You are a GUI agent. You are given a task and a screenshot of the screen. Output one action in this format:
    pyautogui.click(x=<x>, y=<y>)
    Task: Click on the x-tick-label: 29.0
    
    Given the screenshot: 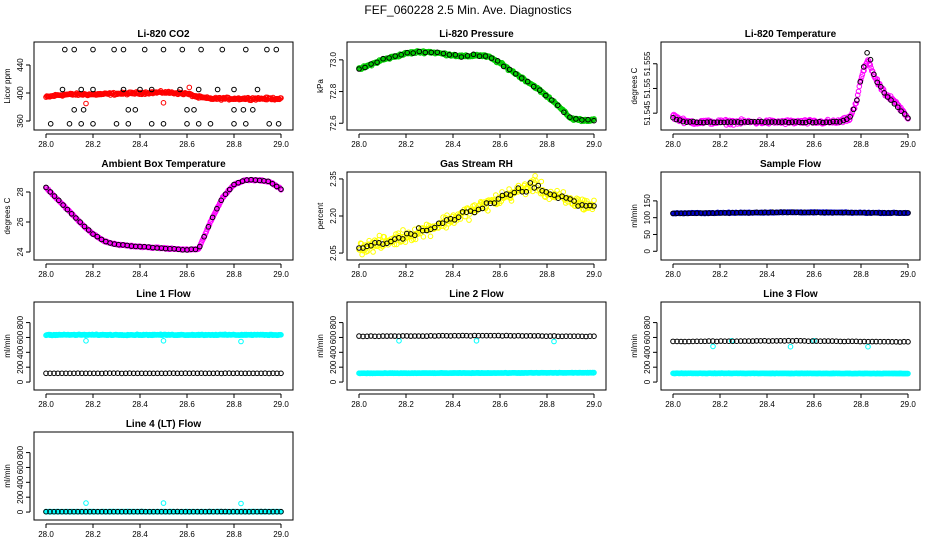 What is the action you would take?
    pyautogui.click(x=281, y=144)
    